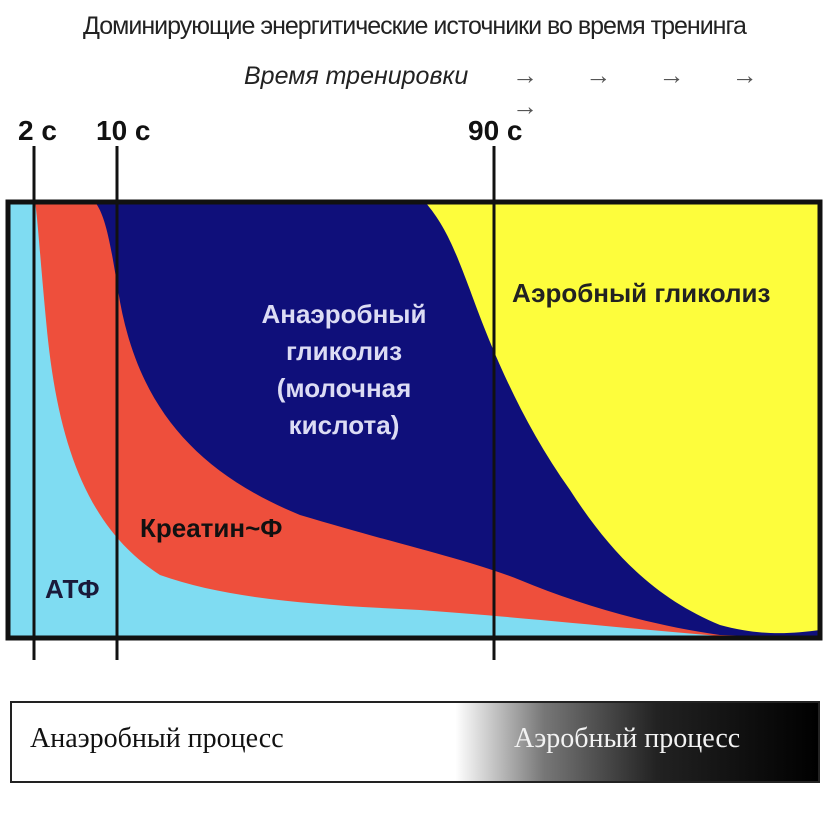  Describe the element at coordinates (356, 76) in the screenshot. I see `time-axis-label: Время тренировки` at that location.